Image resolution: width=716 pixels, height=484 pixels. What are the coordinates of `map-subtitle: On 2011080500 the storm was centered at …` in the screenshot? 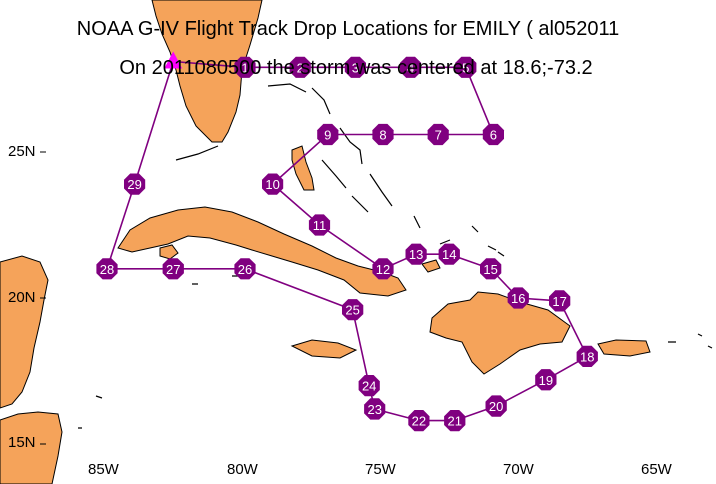 It's located at (356, 68).